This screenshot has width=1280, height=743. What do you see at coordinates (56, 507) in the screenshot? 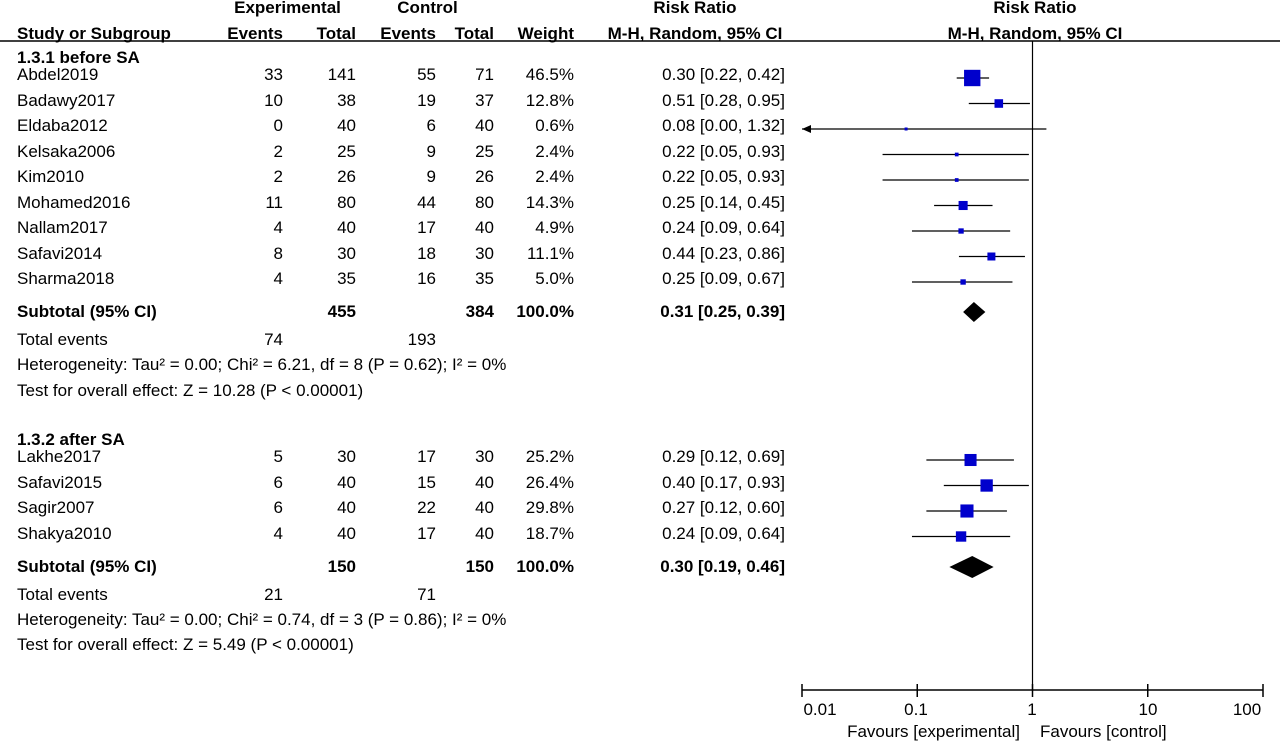
I see `study-name: Sagir2007` at bounding box center [56, 507].